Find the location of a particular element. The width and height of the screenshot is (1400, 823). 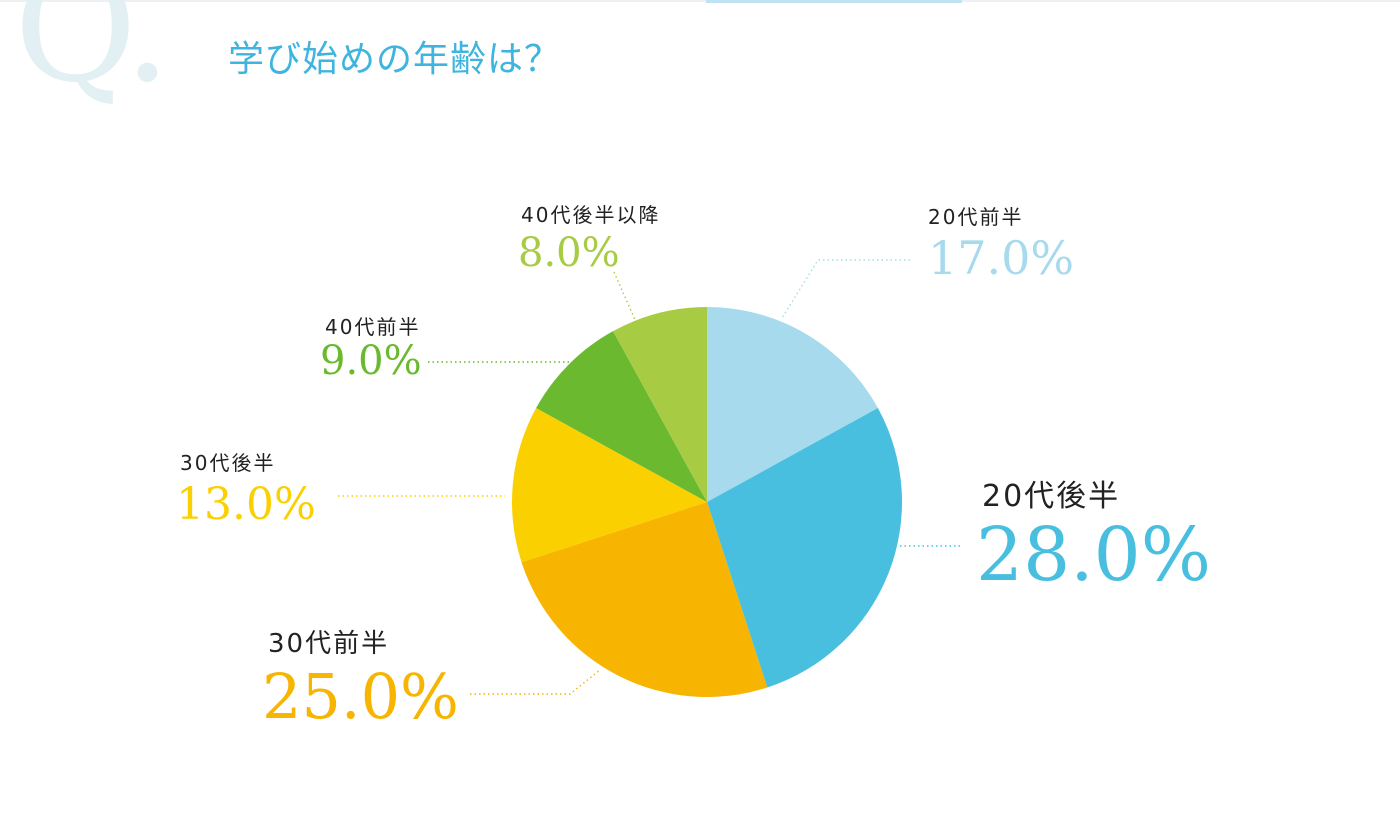

slice-category-label: 20代前半 is located at coordinates (975, 217).